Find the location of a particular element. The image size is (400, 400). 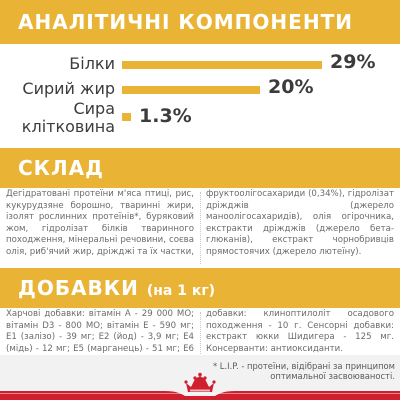

analysis-label-line: клітковина is located at coordinates (68, 126).